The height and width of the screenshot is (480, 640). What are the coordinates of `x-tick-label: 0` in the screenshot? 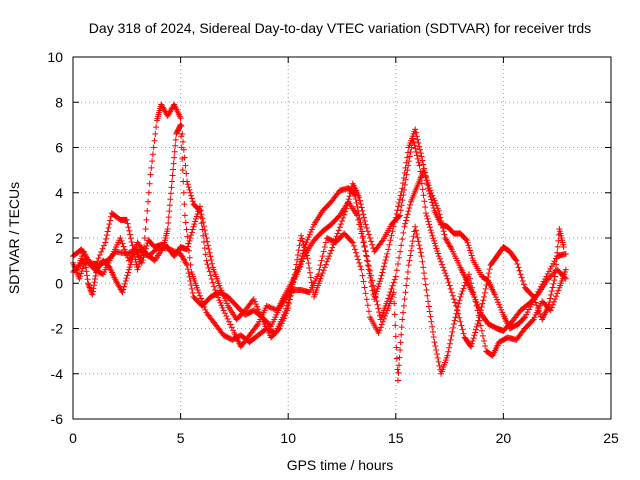 It's located at (73, 438).